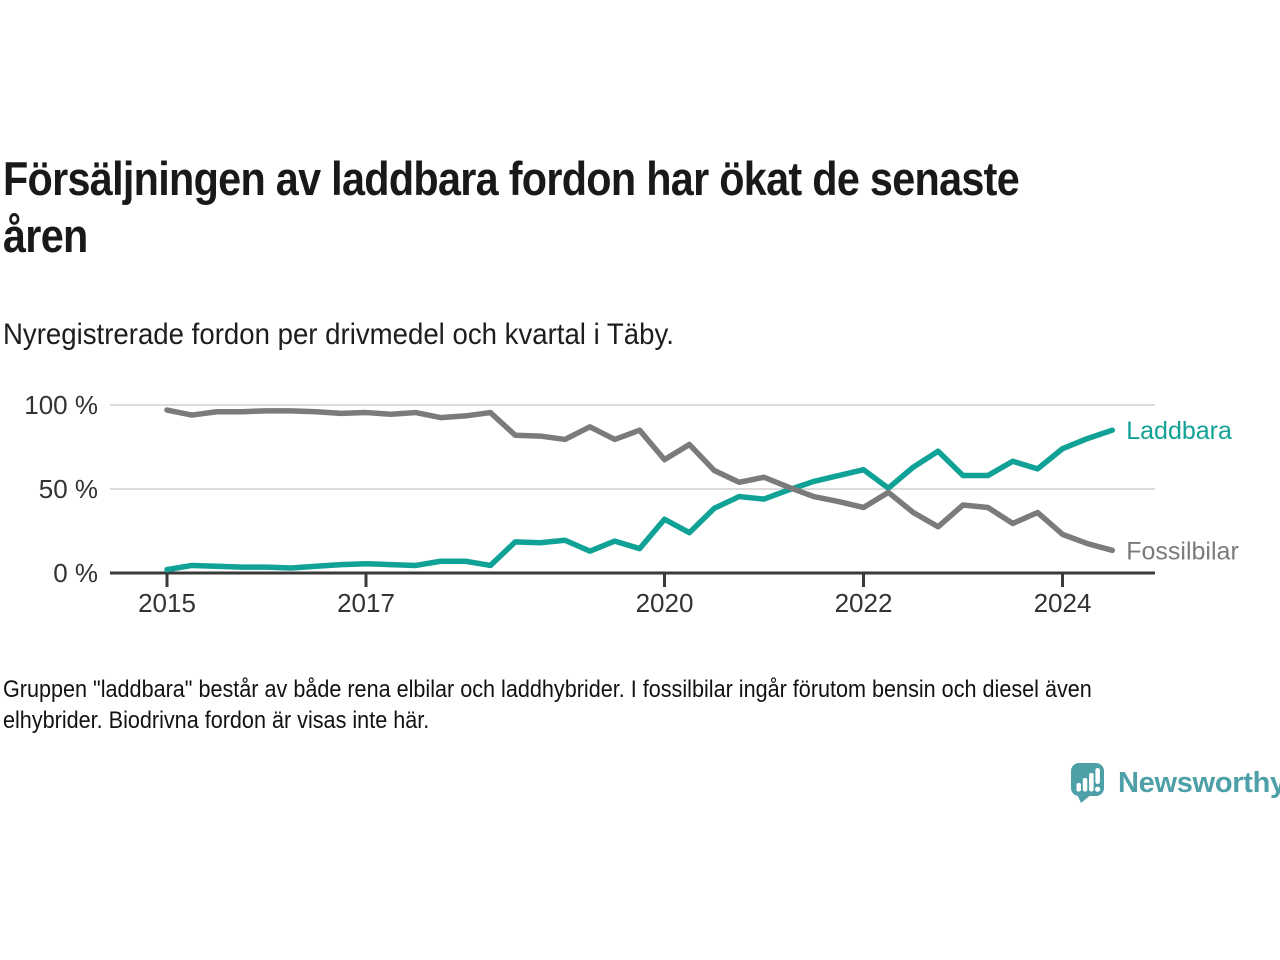 The image size is (1280, 960). I want to click on laddbara-line, so click(639, 500).